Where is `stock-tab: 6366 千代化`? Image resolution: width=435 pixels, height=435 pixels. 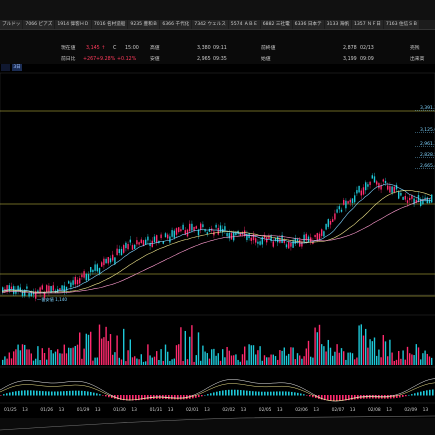 stock-tab: 6366 千代化 is located at coordinates (176, 24).